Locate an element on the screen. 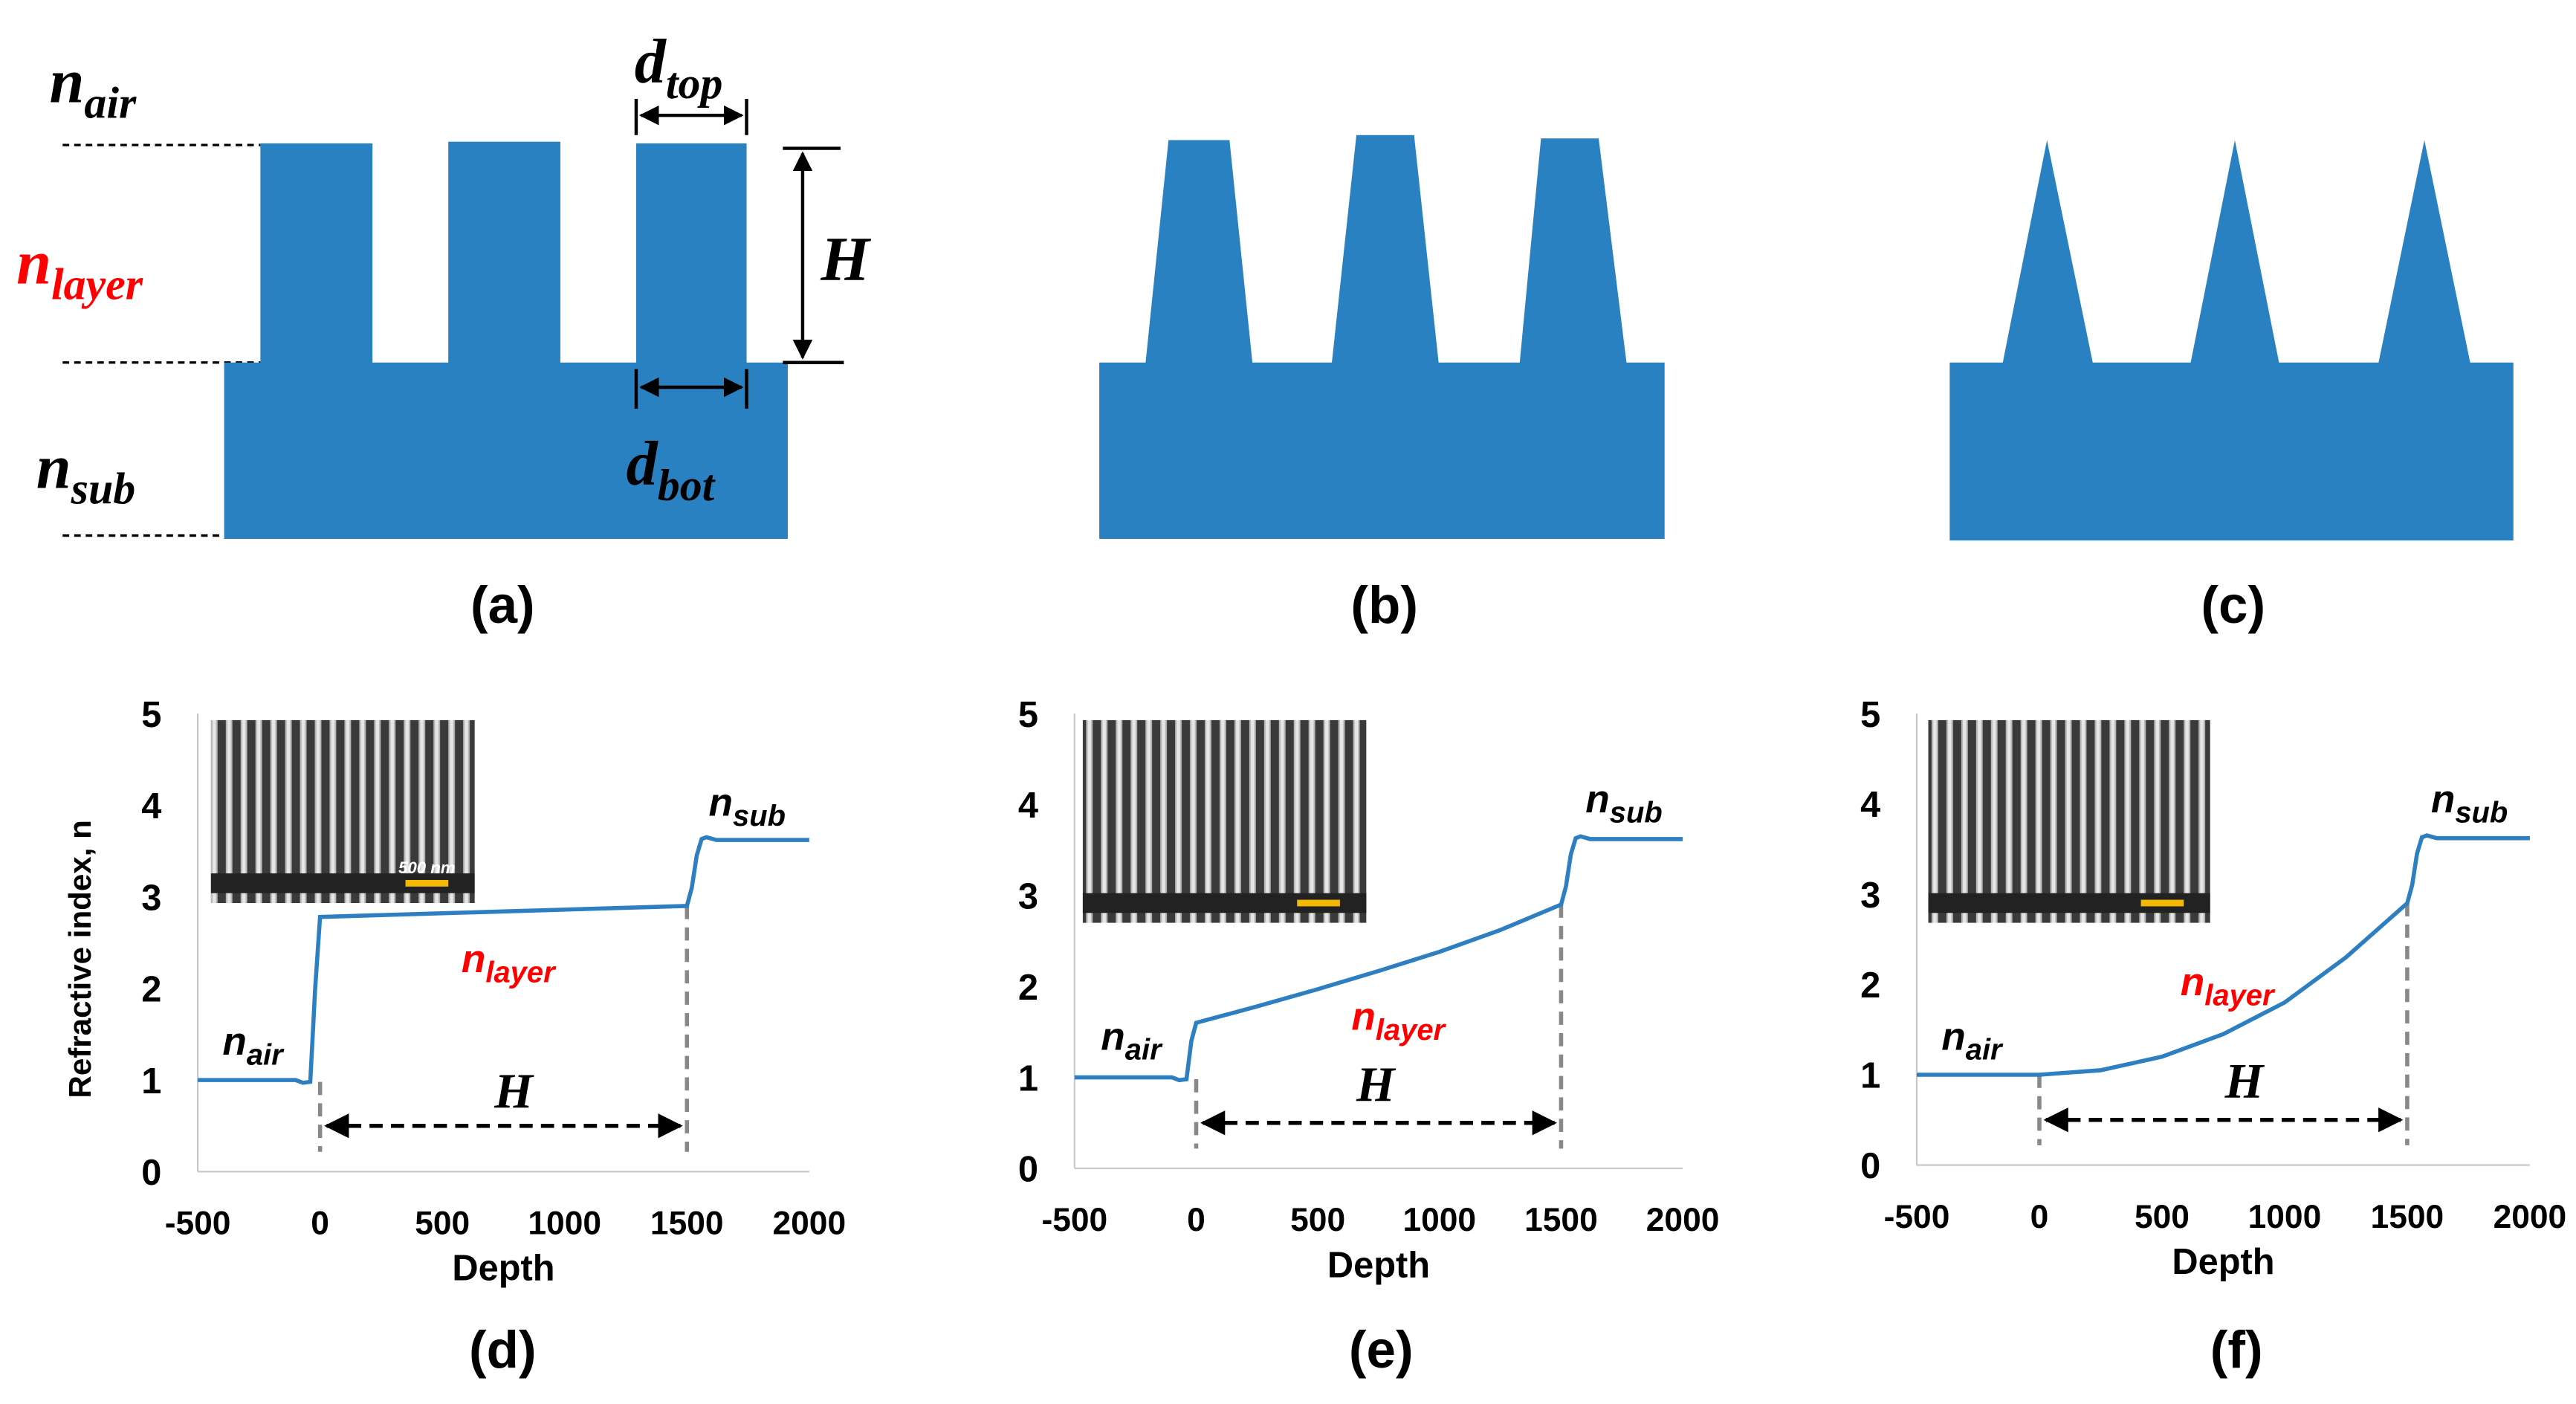  inset-label: 500 nm is located at coordinates (426, 867).